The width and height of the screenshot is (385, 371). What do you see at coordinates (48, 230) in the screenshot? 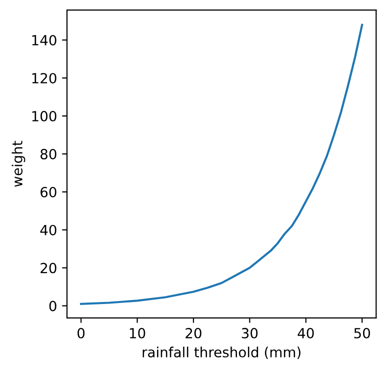
I see `y-tick-label: 40` at bounding box center [48, 230].